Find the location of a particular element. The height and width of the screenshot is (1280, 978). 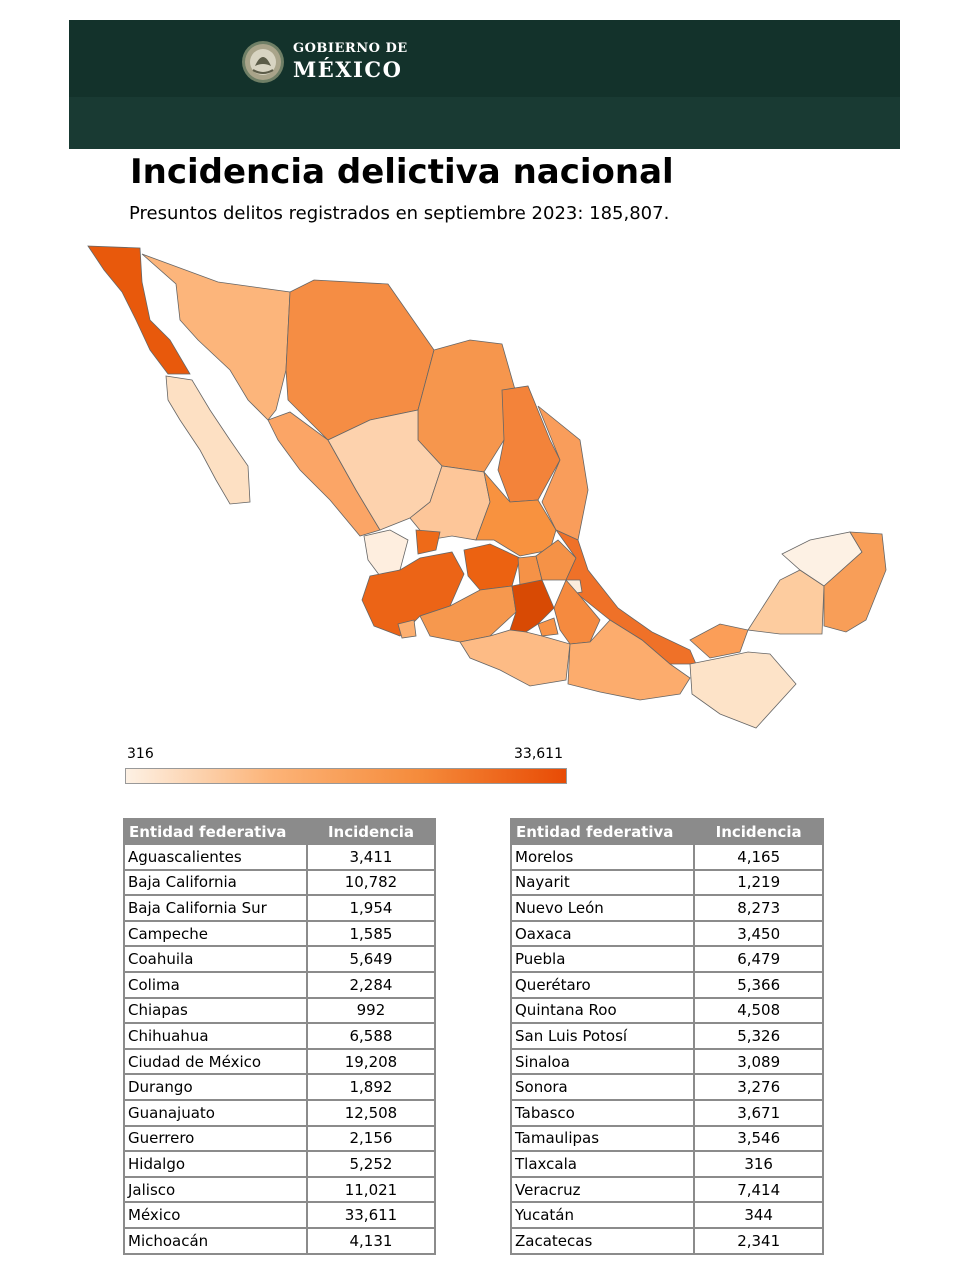

table-row: Chihuahua 6,588 is located at coordinates (280, 1036).